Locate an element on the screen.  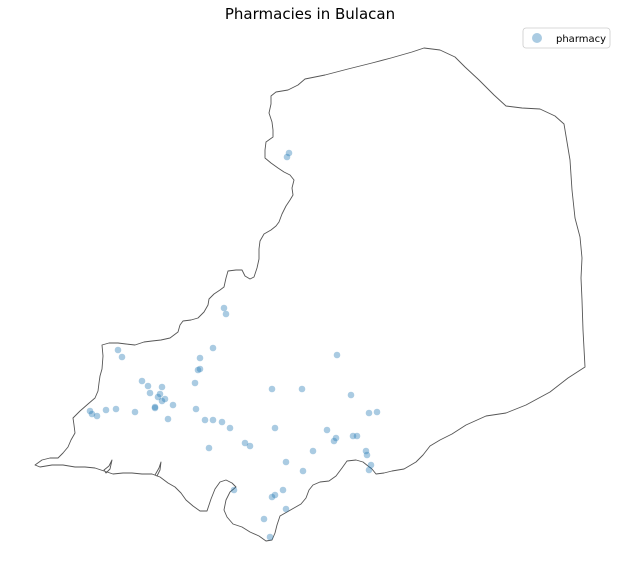
map-title: Pharmacies in Bulacan is located at coordinates (310, 14).